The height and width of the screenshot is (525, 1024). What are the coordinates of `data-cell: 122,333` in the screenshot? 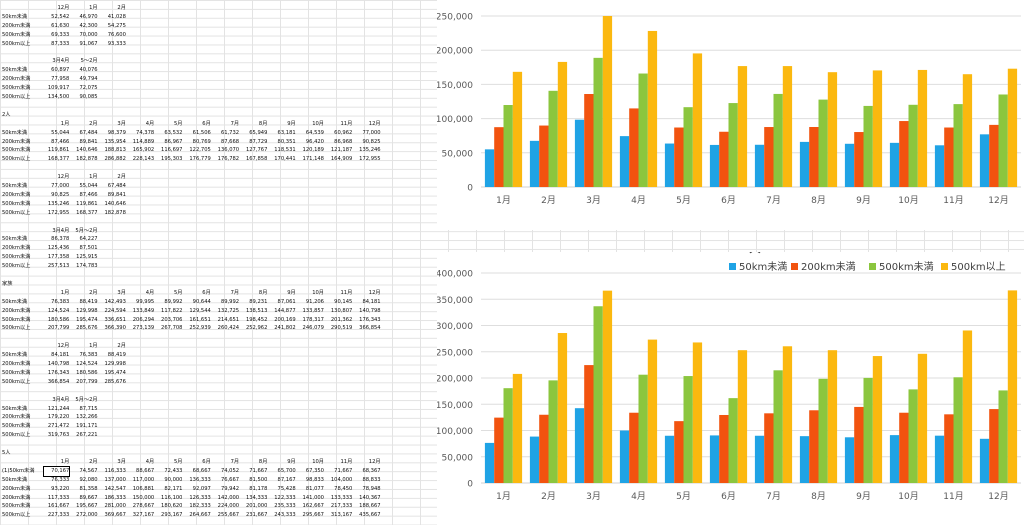 It's located at (285, 497).